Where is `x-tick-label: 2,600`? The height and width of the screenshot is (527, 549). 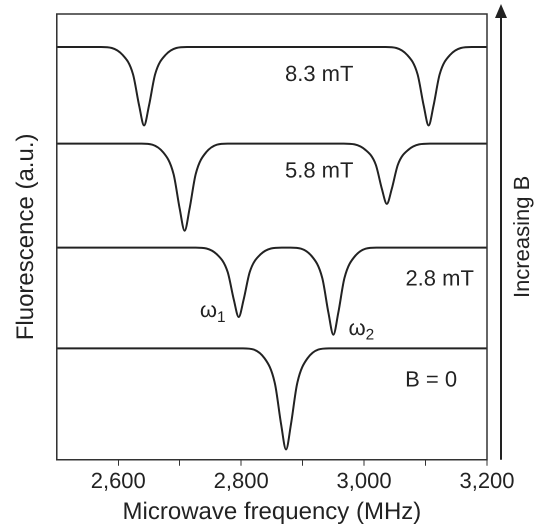
x-tick-label: 2,600 is located at coordinates (118, 481).